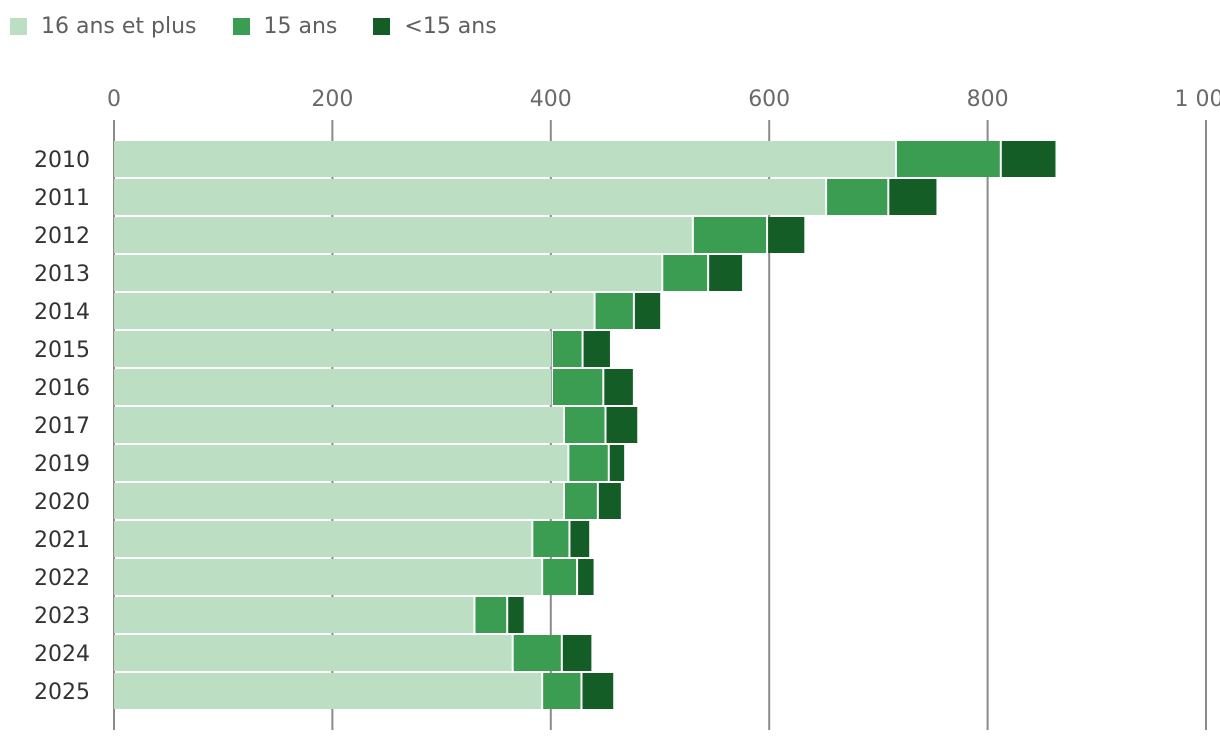 The width and height of the screenshot is (1220, 740). What do you see at coordinates (62, 540) in the screenshot?
I see `y-tick-label: 2021` at bounding box center [62, 540].